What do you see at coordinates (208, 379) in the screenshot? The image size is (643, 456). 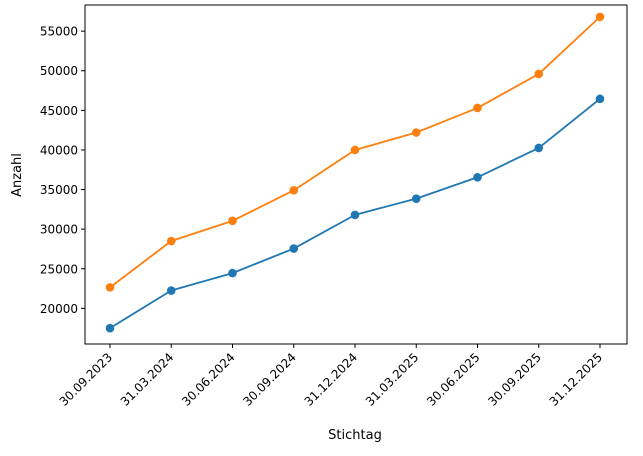 I see `x-tick-label: 30.06.2024` at bounding box center [208, 379].